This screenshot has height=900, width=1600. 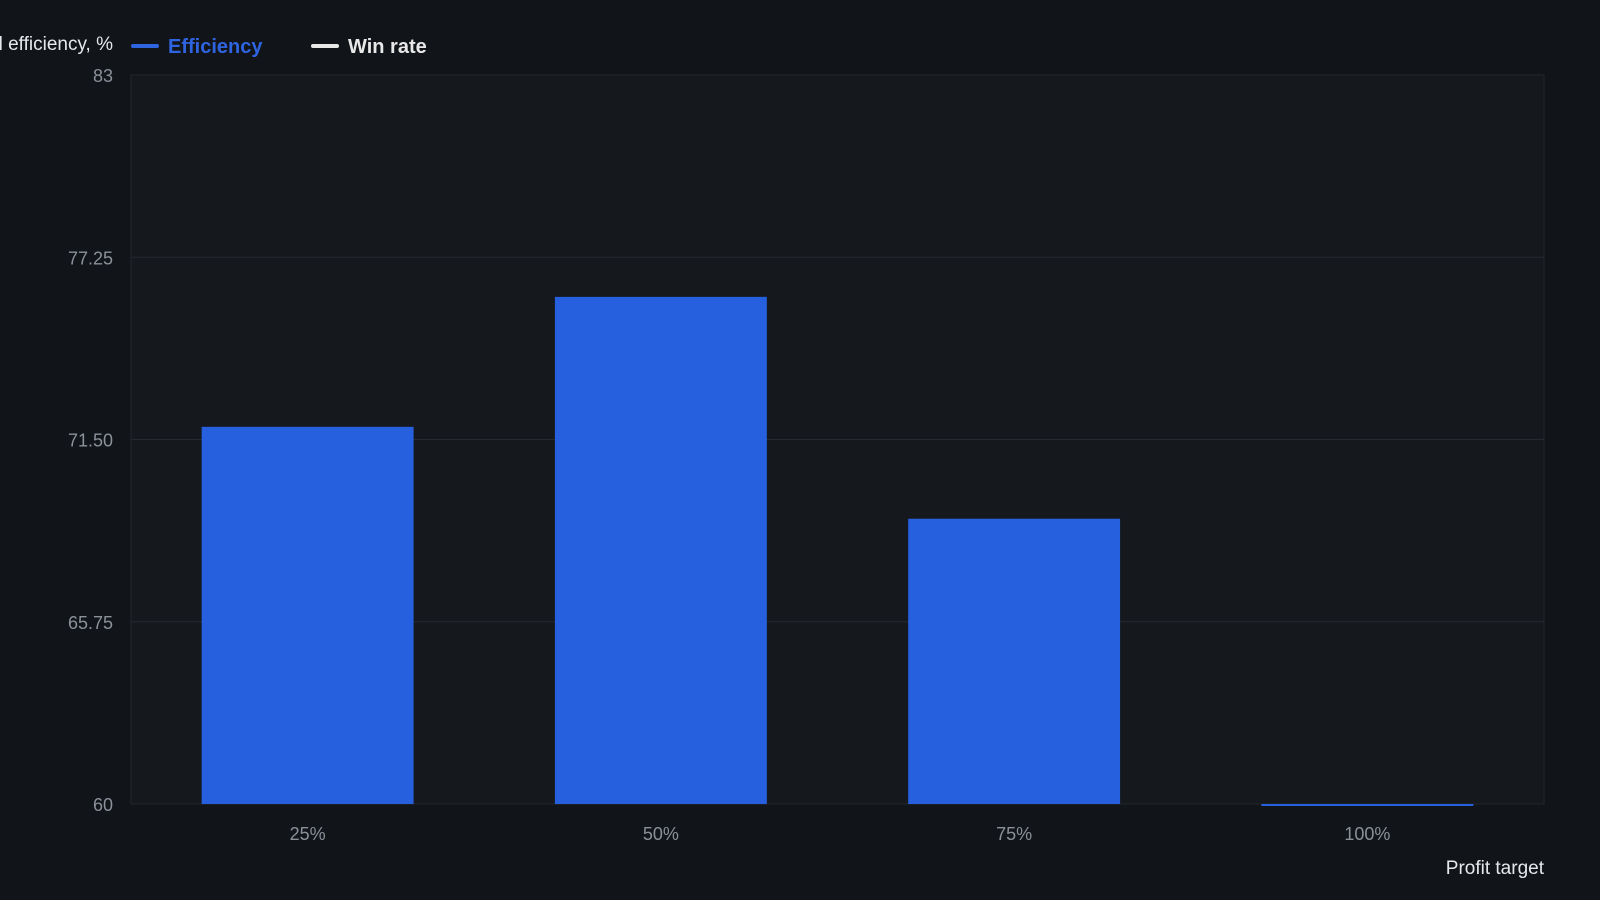 What do you see at coordinates (1367, 834) in the screenshot?
I see `x-tick-label: 100%` at bounding box center [1367, 834].